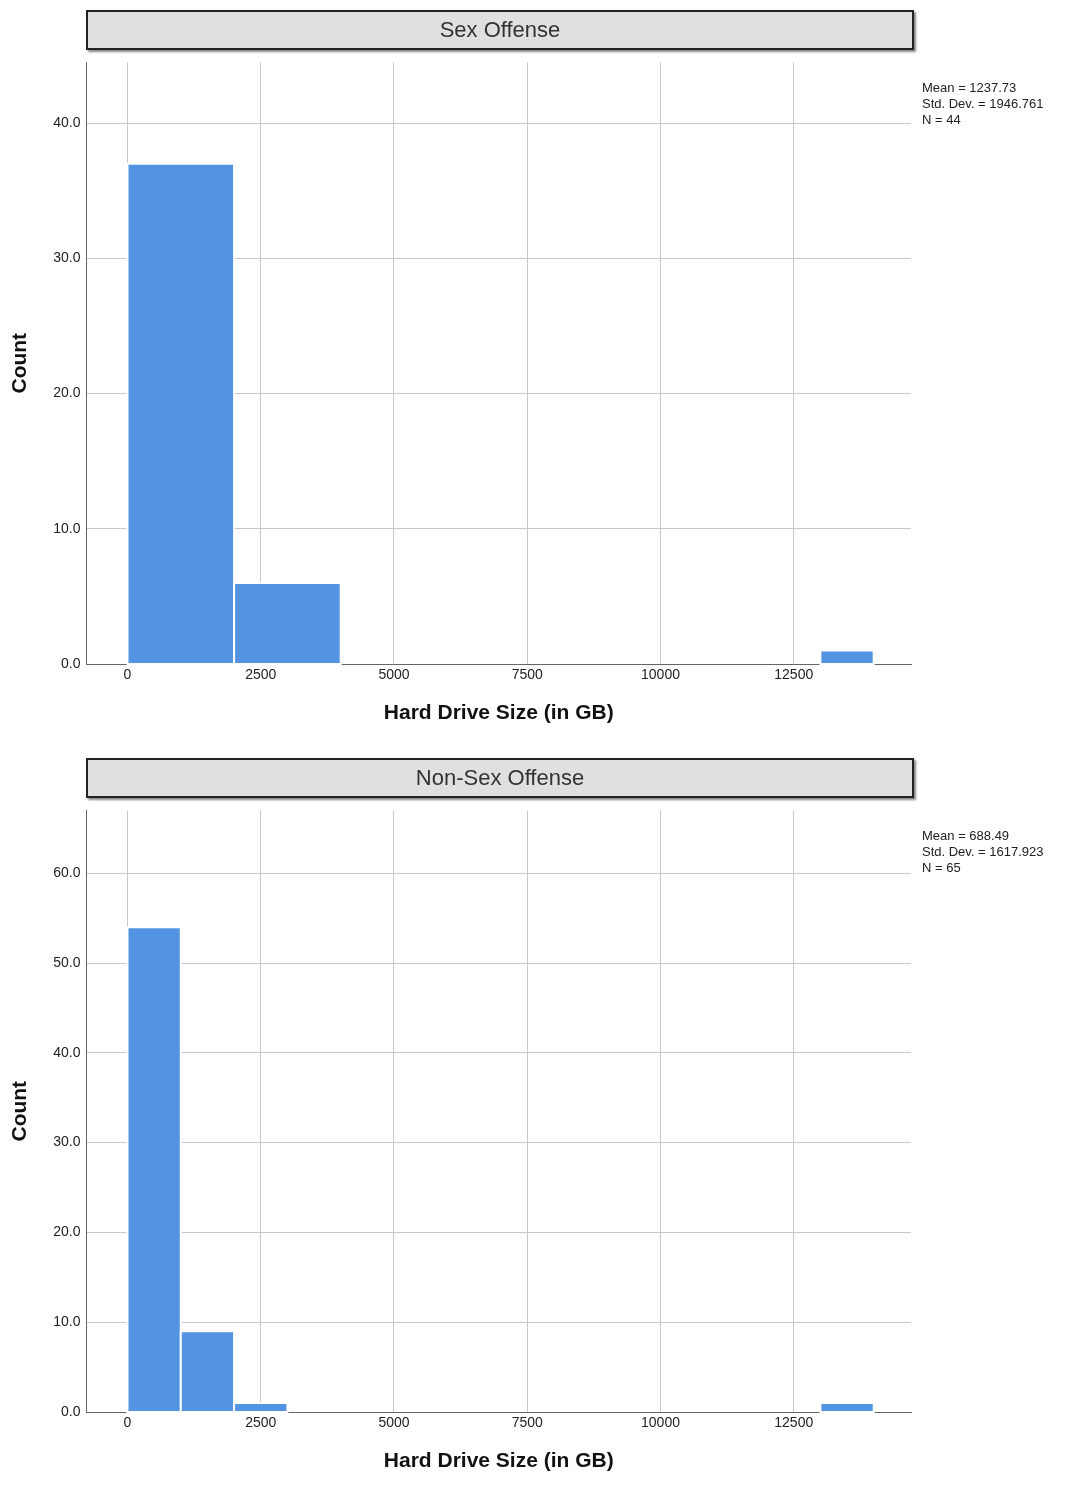  I want to click on text: Std. Dev. = 1617.923, so click(983, 852).